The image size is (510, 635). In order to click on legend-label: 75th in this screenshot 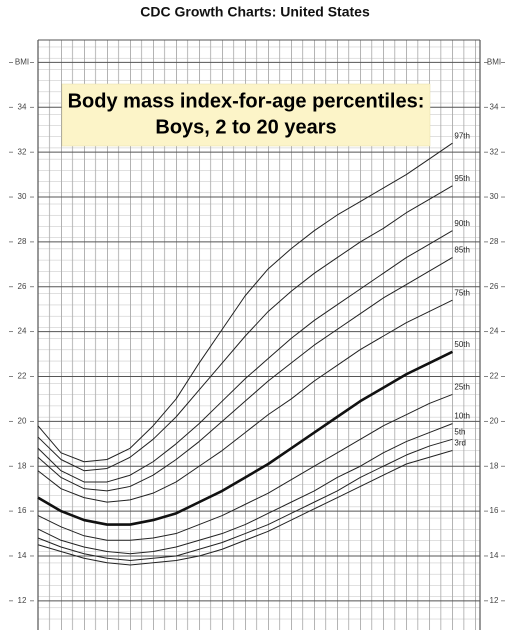, I will do `click(462, 292)`.